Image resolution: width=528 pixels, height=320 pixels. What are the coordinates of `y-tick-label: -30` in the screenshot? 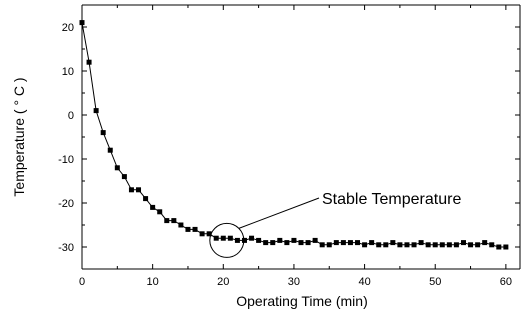 It's located at (66, 248).